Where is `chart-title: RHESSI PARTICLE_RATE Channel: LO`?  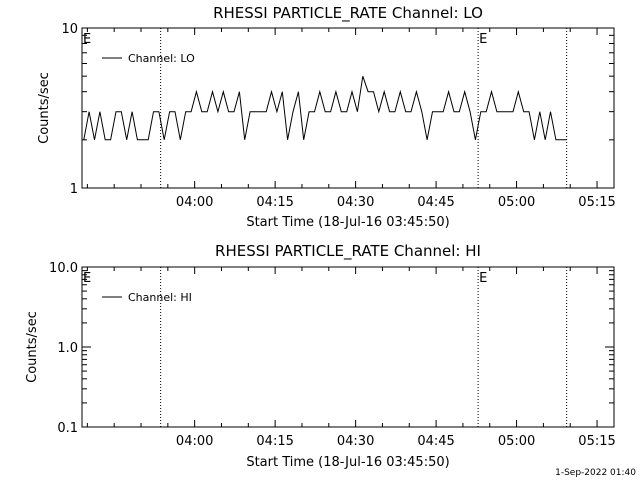
chart-title: RHESSI PARTICLE_RATE Channel: LO is located at coordinates (348, 13).